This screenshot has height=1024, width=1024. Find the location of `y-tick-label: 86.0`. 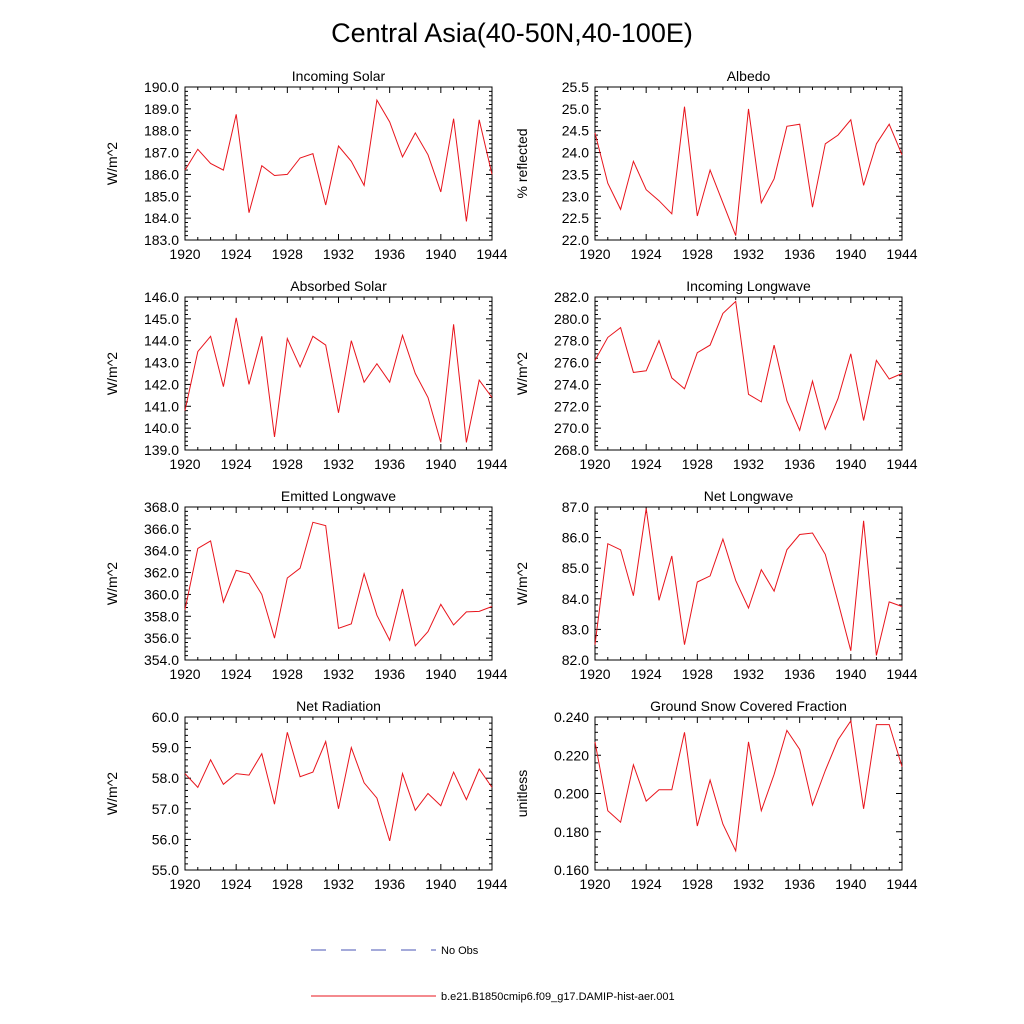

y-tick-label: 86.0 is located at coordinates (575, 538).